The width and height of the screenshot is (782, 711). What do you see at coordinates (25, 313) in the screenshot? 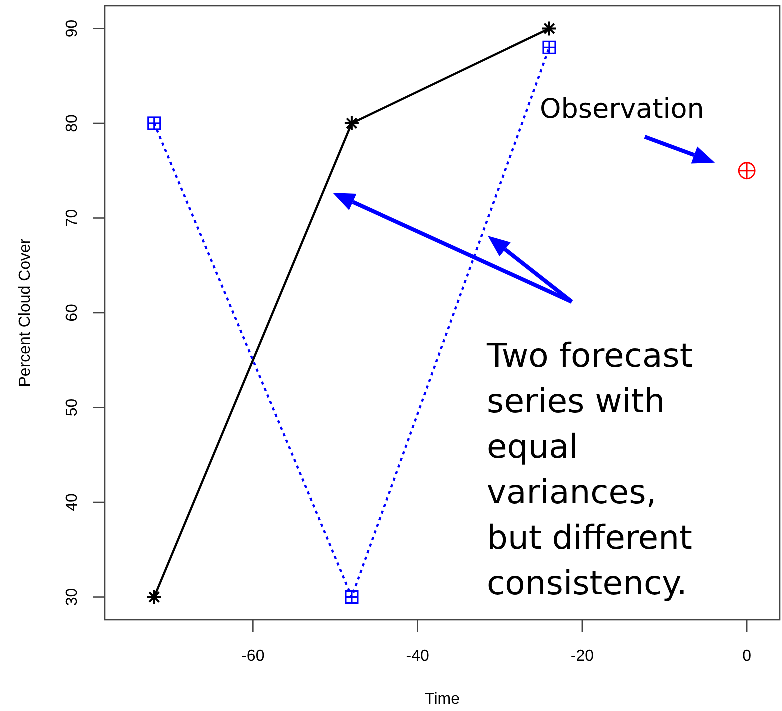
I see `y-axis-title: Percent Cloud Cover` at bounding box center [25, 313].